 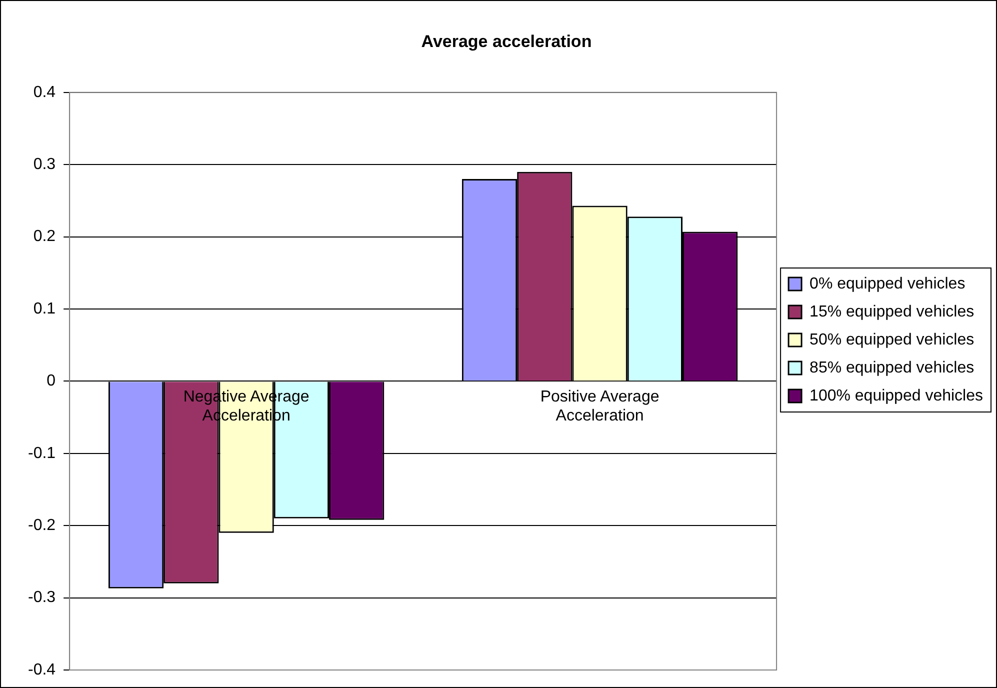 What do you see at coordinates (51, 381) in the screenshot?
I see `y-tick-label: 0` at bounding box center [51, 381].